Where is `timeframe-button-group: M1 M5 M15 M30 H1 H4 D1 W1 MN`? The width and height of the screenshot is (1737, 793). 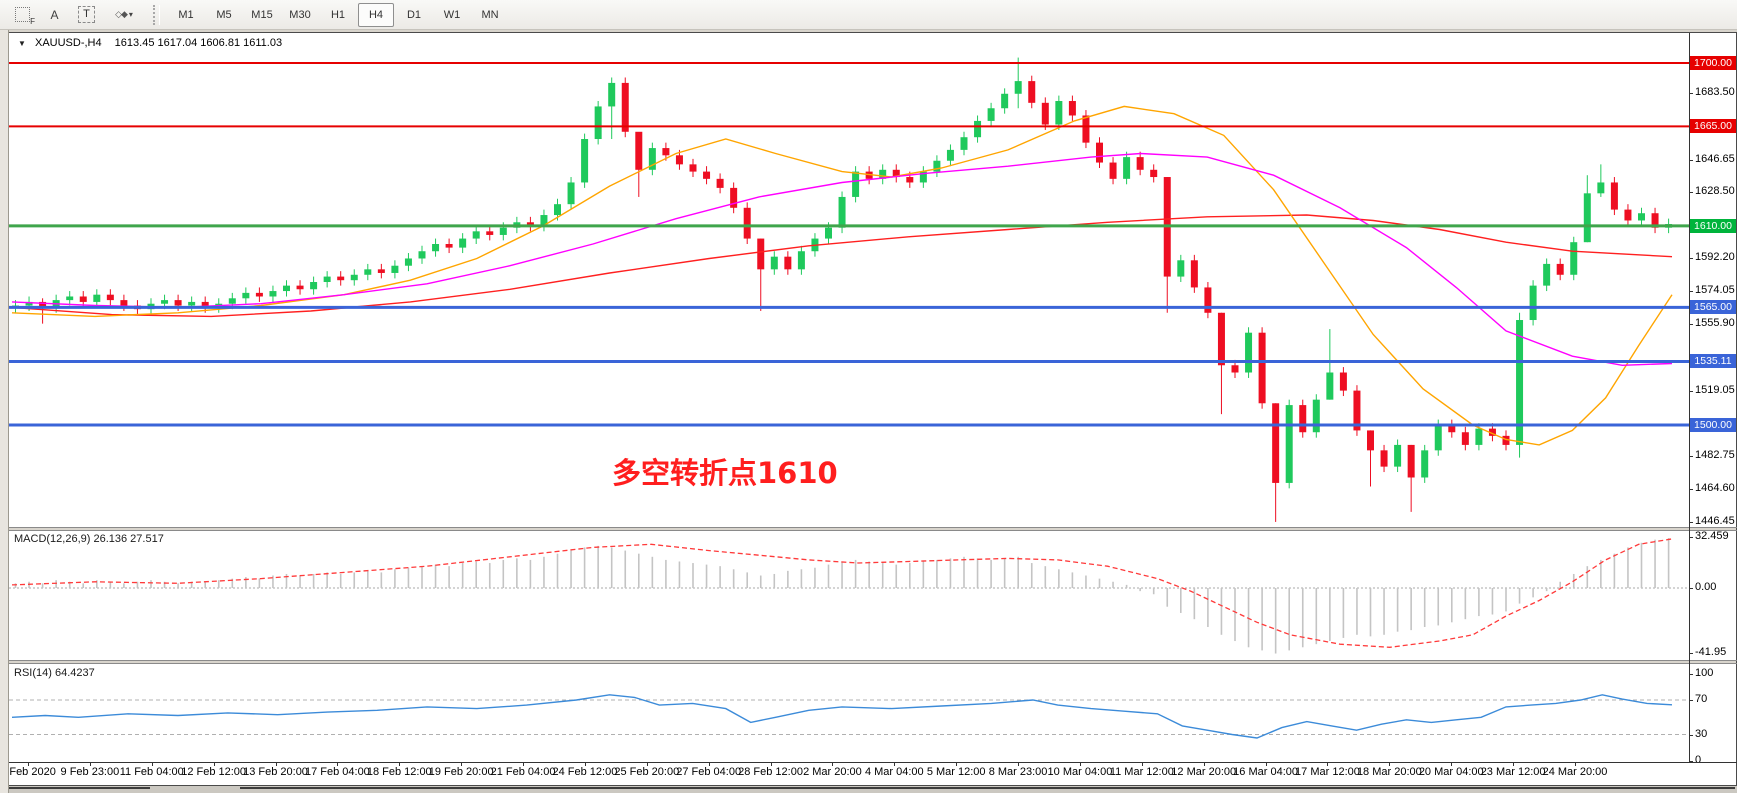 timeframe-button-group: M1 M5 M15 M30 H1 H4 D1 W1 MN is located at coordinates (339, 14).